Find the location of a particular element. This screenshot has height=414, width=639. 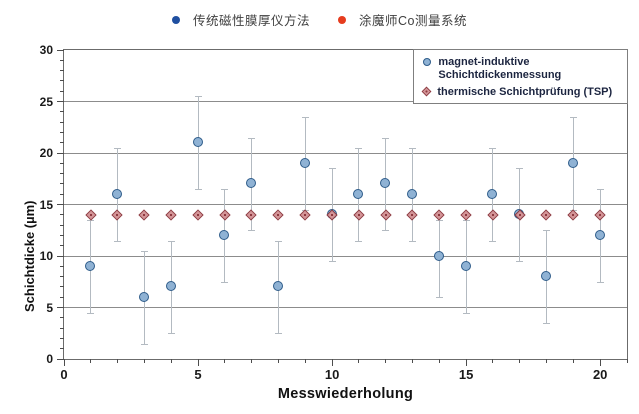

data-point-magnet-inductive-x16 is located at coordinates (492, 193).